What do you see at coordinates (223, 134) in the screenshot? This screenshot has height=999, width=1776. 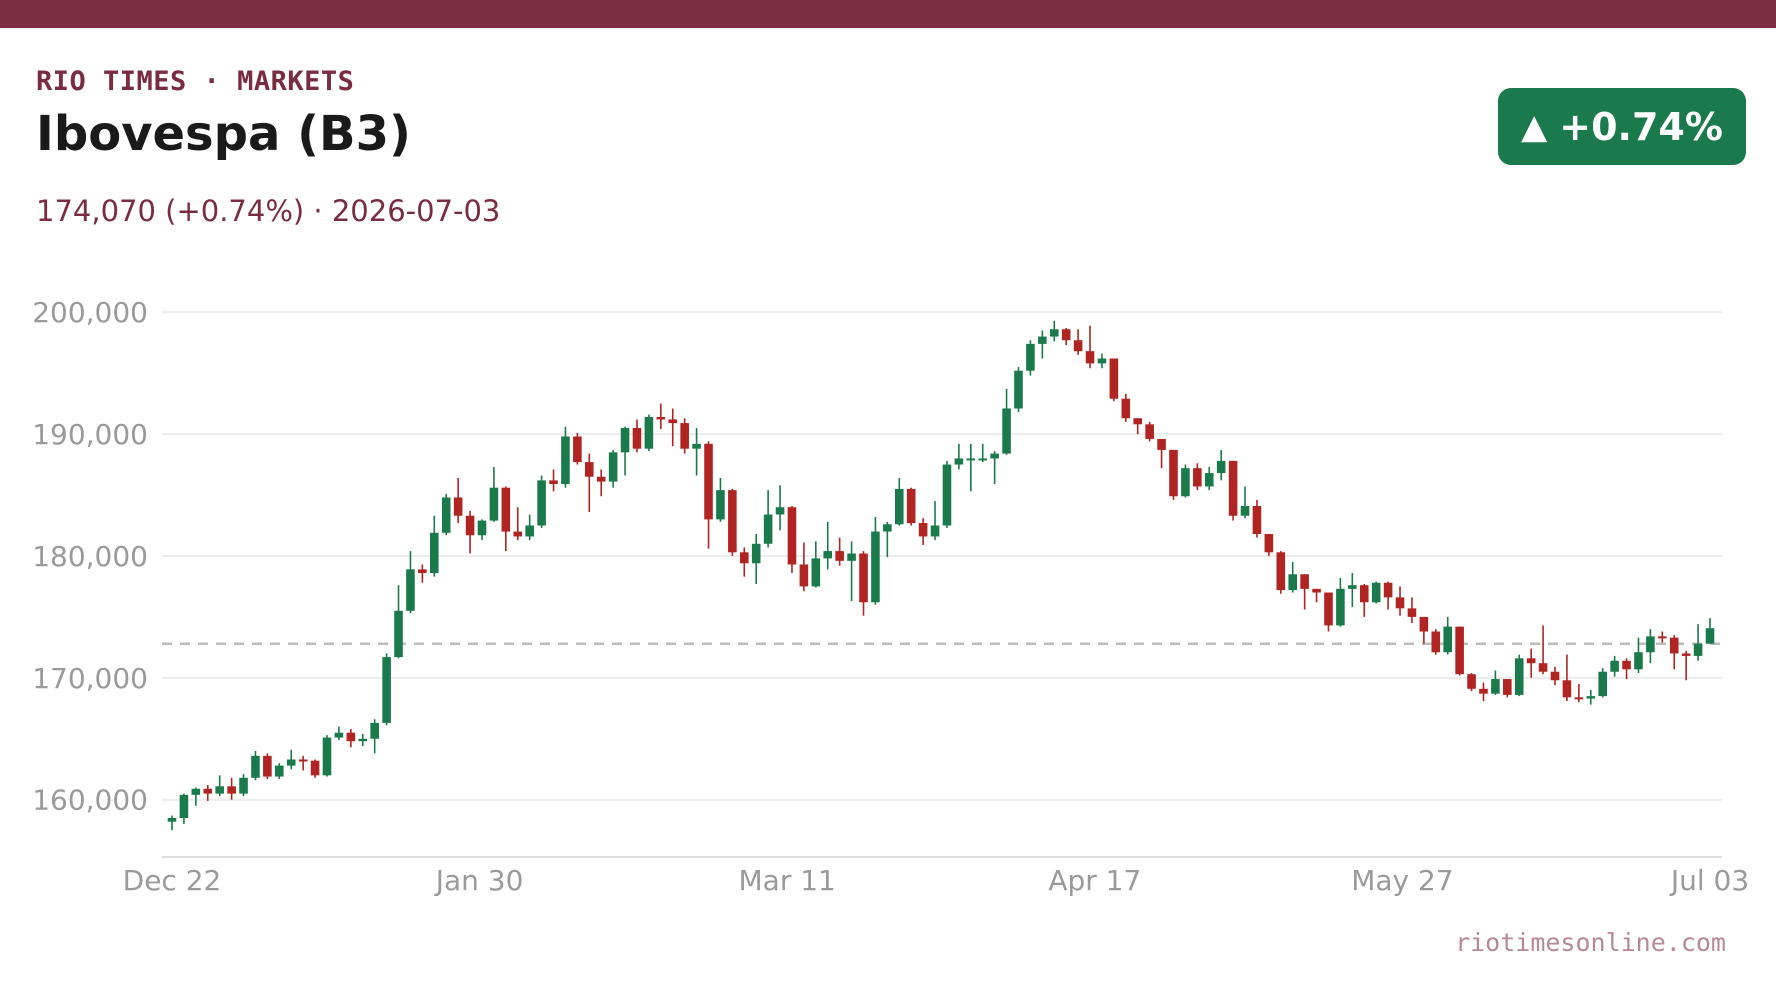 I see `page-title: Ibovespa (B3)` at bounding box center [223, 134].